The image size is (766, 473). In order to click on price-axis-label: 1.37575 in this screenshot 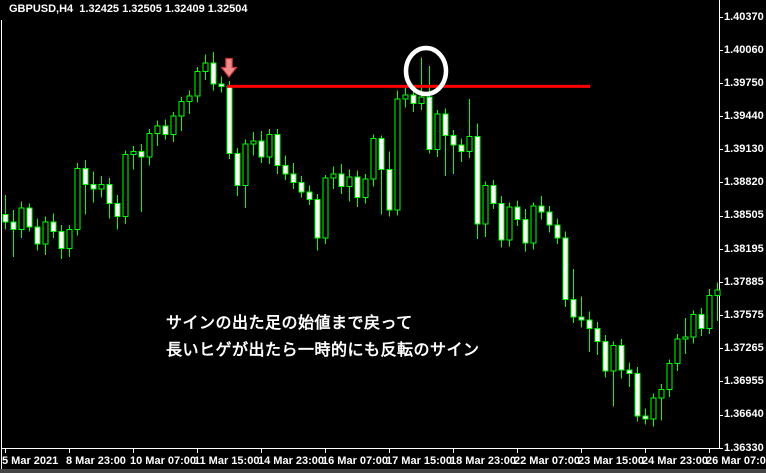, I will do `click(744, 314)`.